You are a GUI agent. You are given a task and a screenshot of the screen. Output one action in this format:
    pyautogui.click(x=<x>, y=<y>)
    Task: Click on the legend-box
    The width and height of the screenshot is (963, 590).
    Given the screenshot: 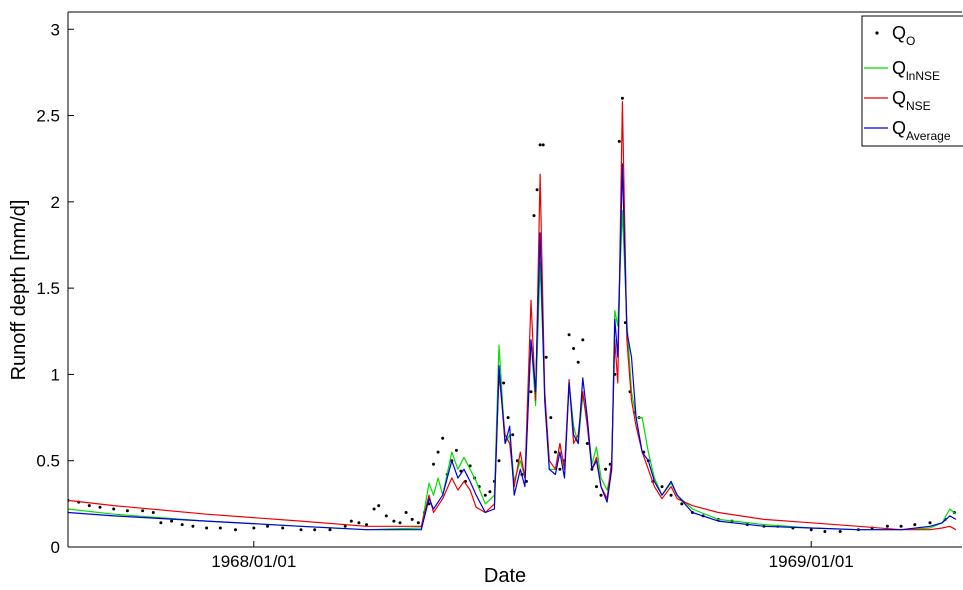 What is the action you would take?
    pyautogui.click(x=912, y=81)
    